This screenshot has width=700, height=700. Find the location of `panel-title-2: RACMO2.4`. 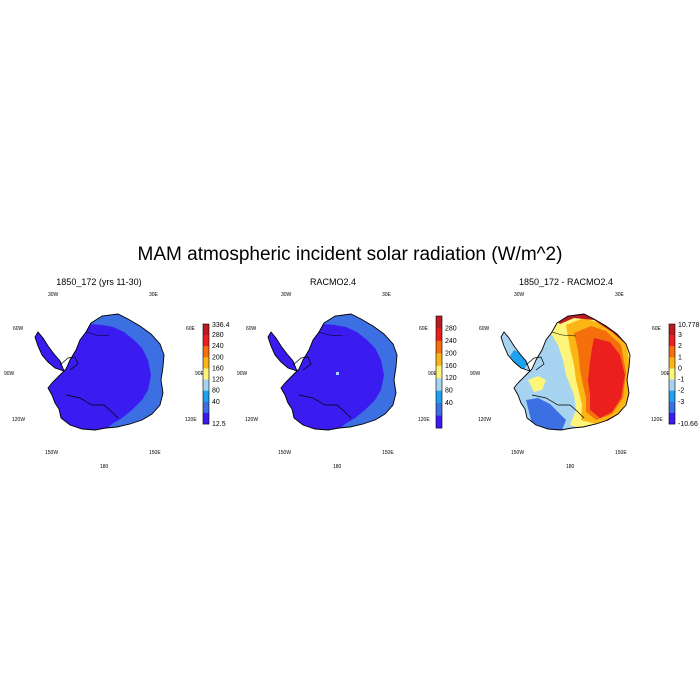

panel-title-2: RACMO2.4 is located at coordinates (332, 282).